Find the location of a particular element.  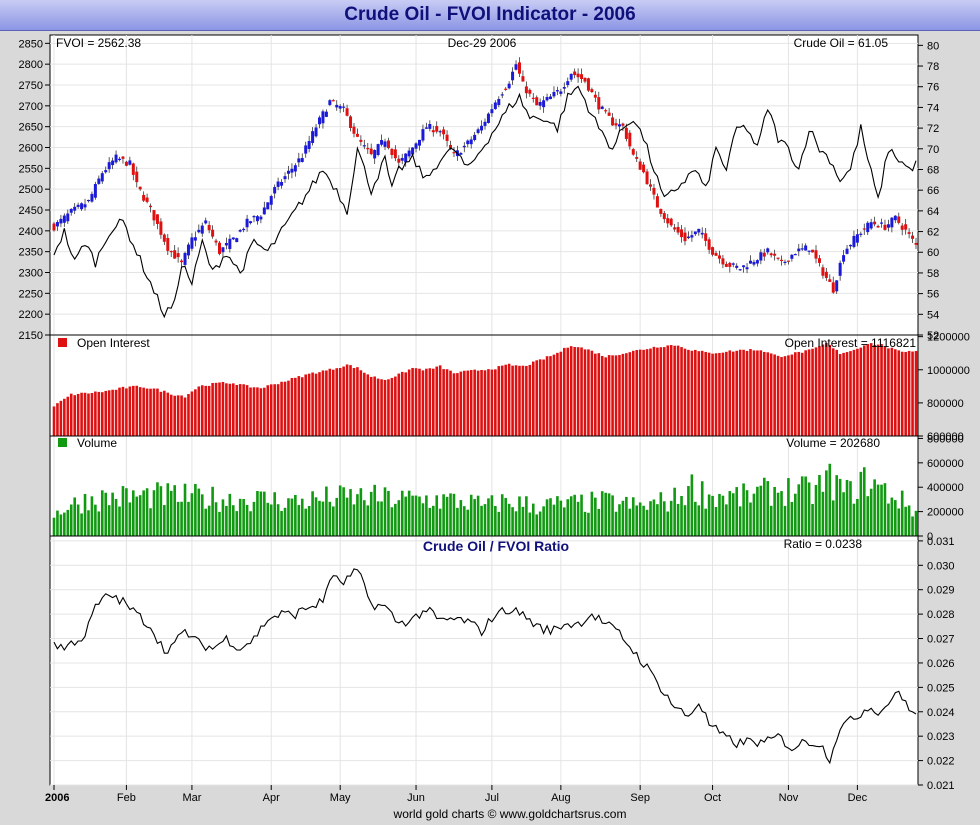

x-tick-label: May is located at coordinates (340, 798).